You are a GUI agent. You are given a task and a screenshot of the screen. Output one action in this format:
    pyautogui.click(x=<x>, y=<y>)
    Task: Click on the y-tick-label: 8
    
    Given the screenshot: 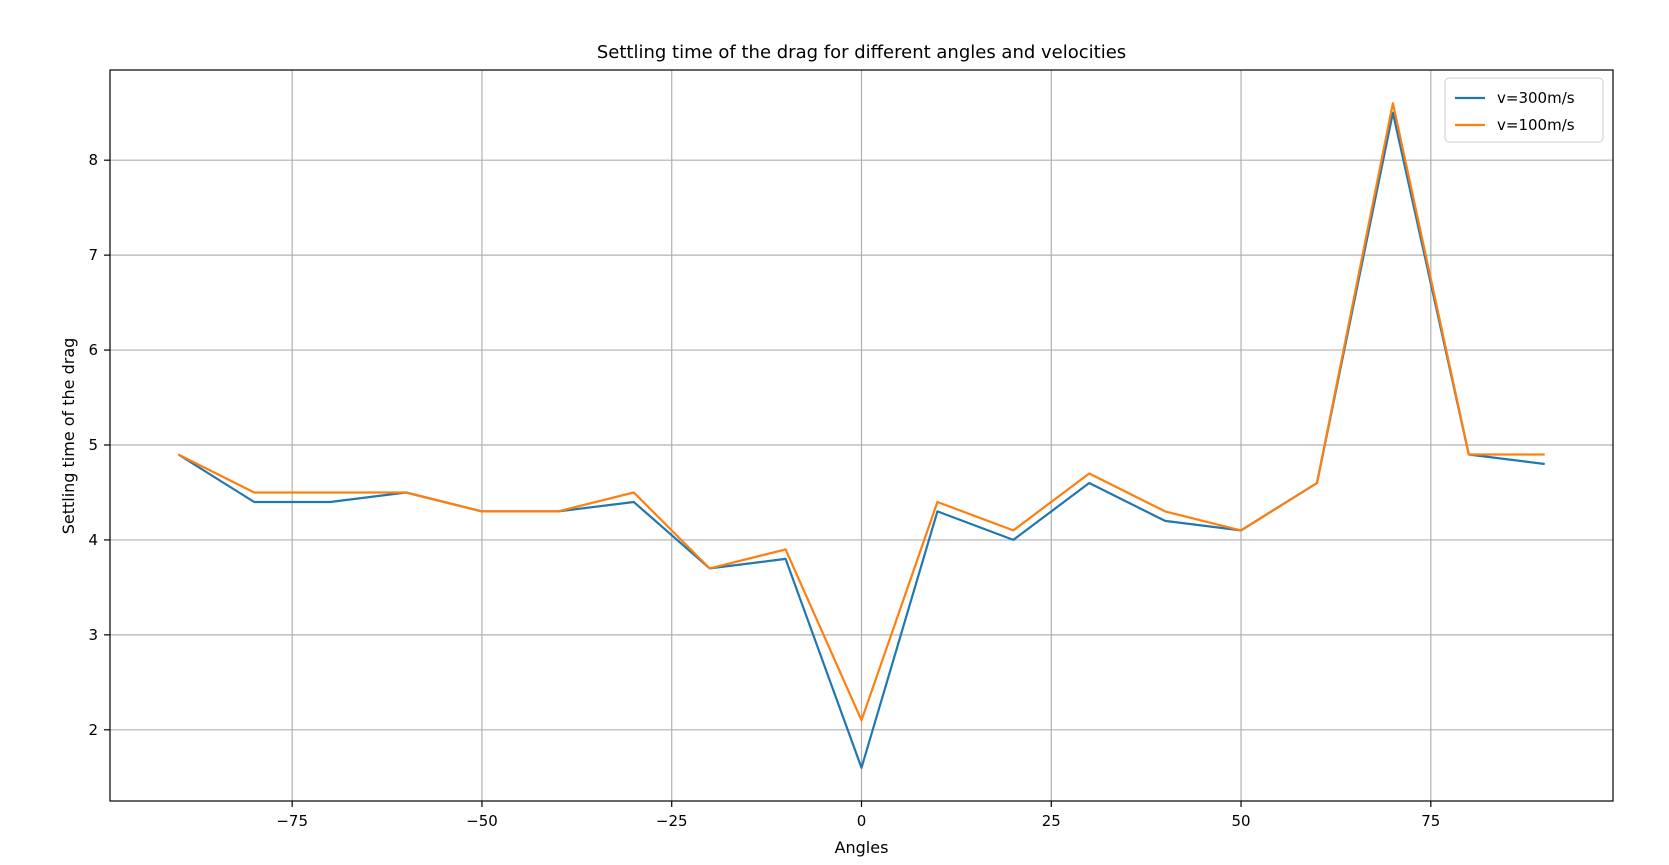 What is the action you would take?
    pyautogui.click(x=93, y=160)
    